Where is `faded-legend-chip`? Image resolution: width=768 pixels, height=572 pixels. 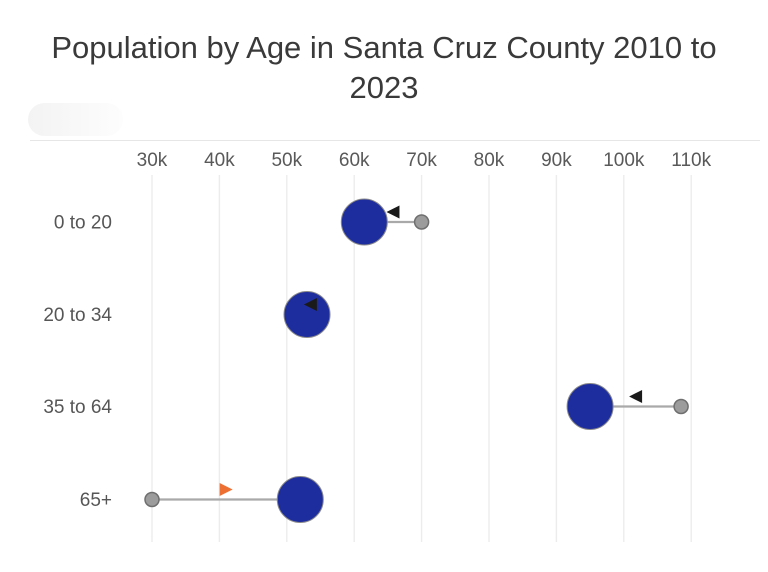
faded-legend-chip is located at coordinates (75, 119).